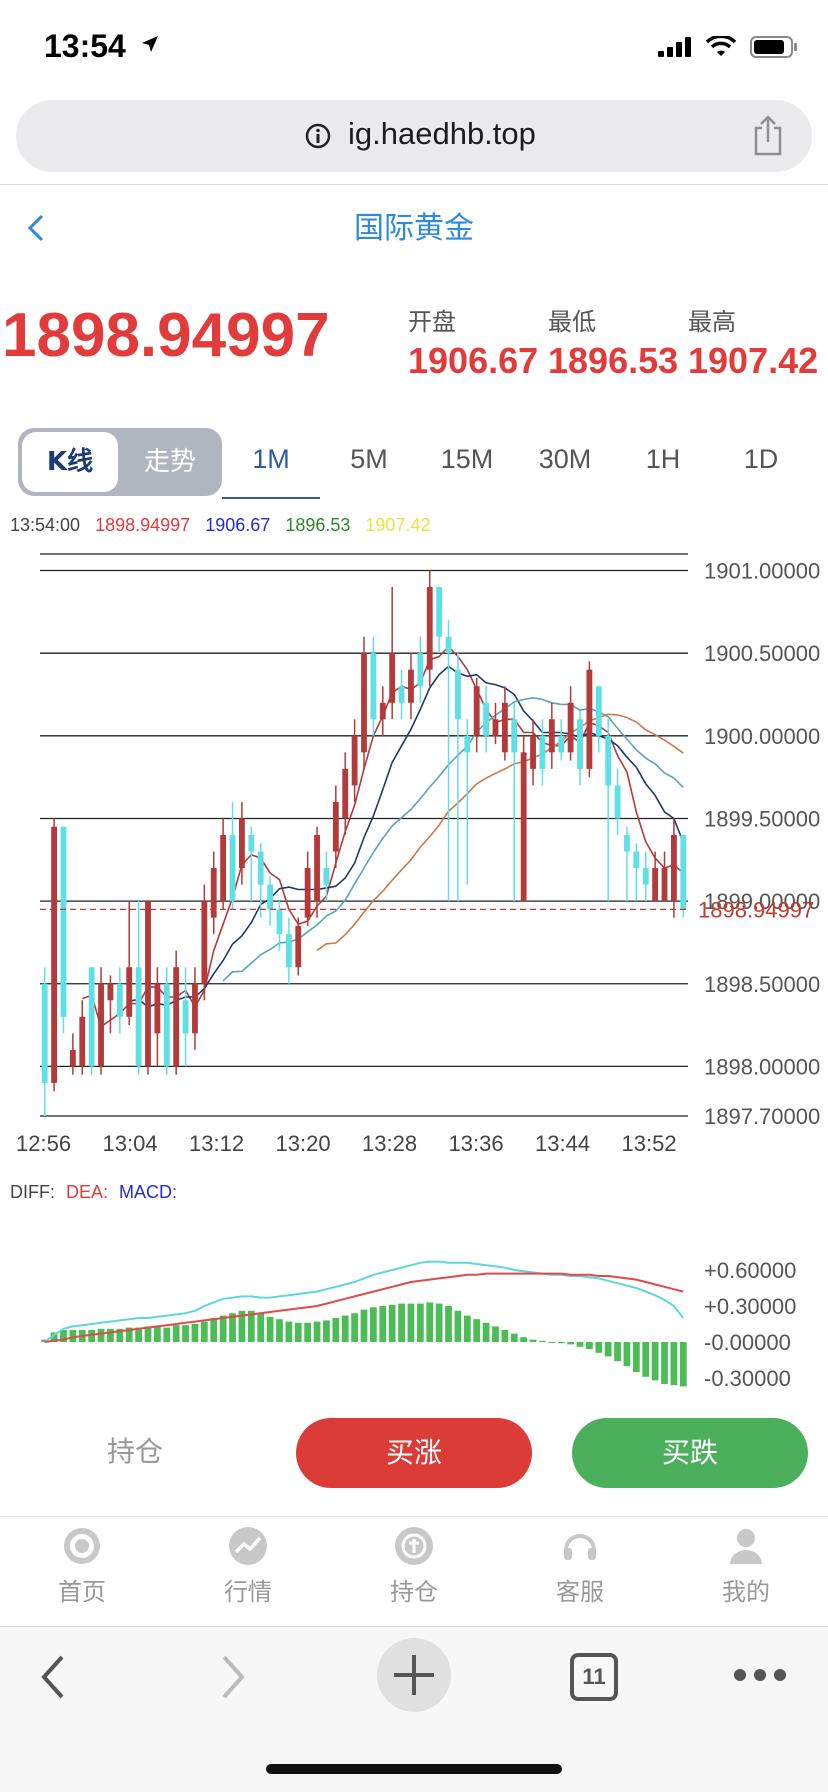  Describe the element at coordinates (169, 462) in the screenshot. I see `tab-trend: 走势` at that location.